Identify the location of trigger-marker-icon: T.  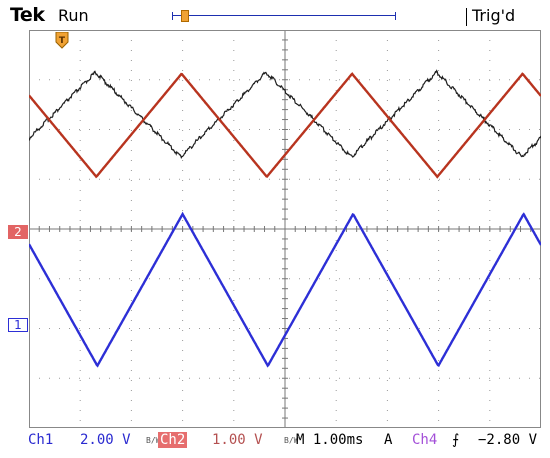
(62, 43).